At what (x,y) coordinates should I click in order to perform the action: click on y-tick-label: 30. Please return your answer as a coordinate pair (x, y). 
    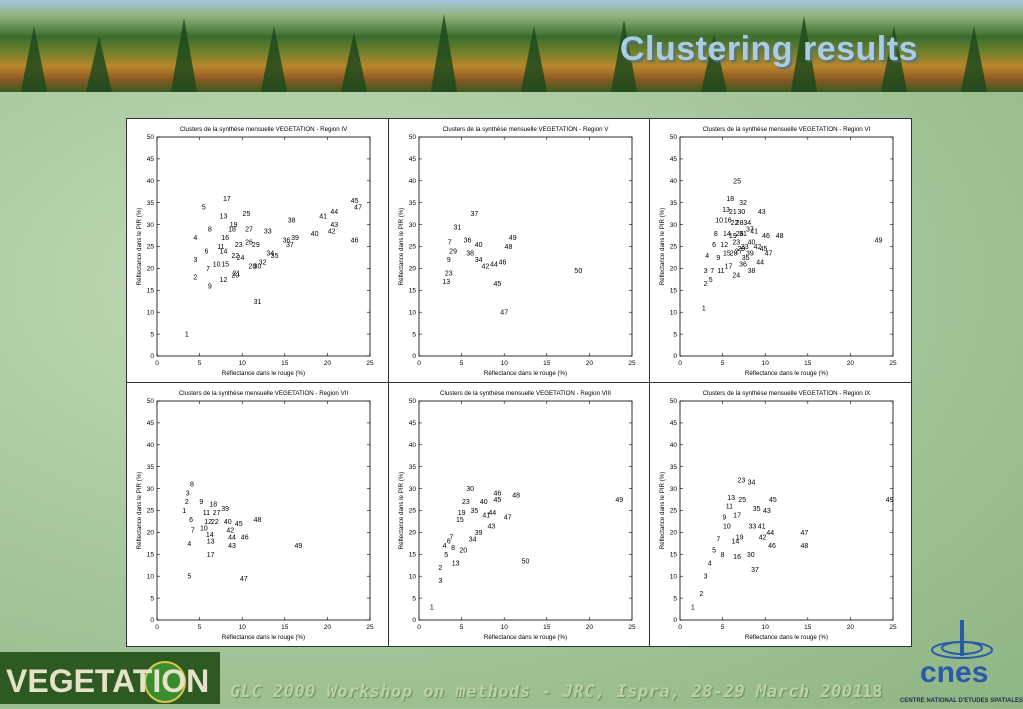
    Looking at the image, I should click on (151, 489).